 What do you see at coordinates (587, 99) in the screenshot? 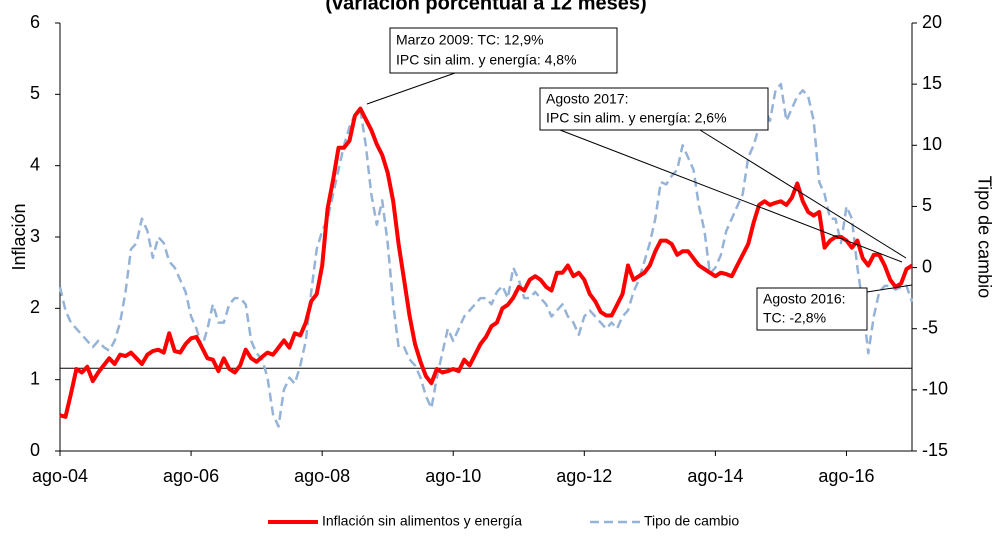
I see `annotation-text: Agosto 2017:` at bounding box center [587, 99].